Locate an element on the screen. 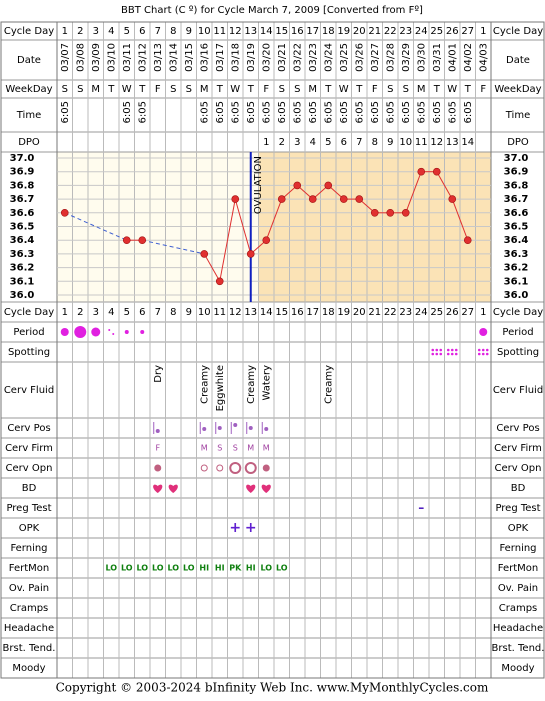 The height and width of the screenshot is (701, 545). weekday: F is located at coordinates (375, 89).